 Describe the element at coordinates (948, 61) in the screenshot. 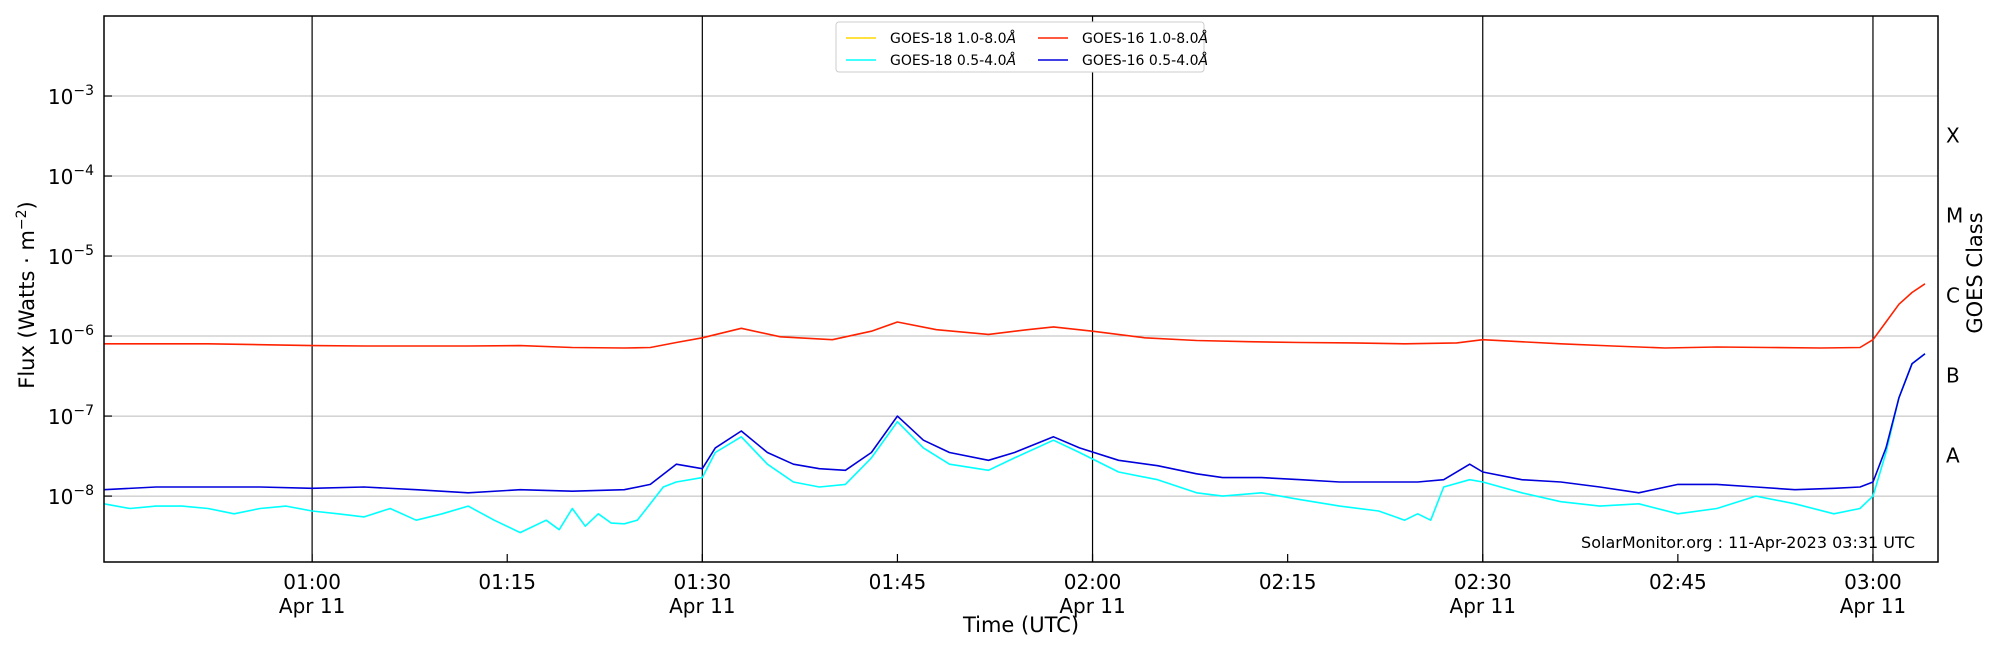

I see `legend-label: GOES-18 0.5-4.0` at that location.